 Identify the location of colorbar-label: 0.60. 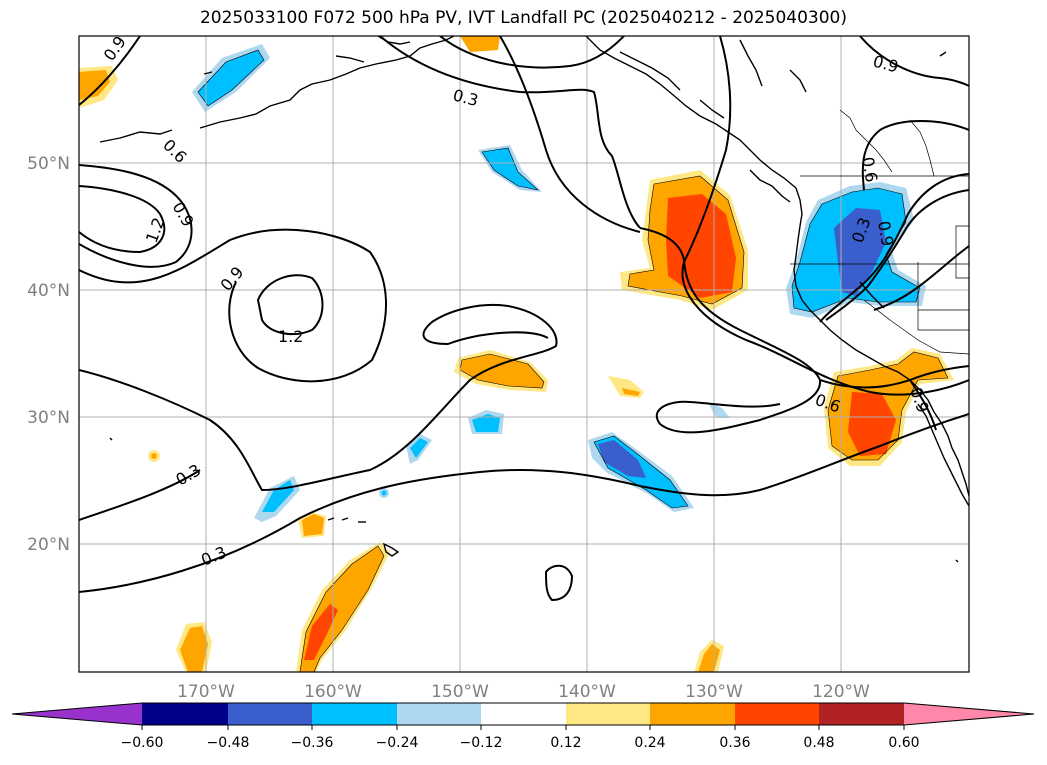
(903, 743).